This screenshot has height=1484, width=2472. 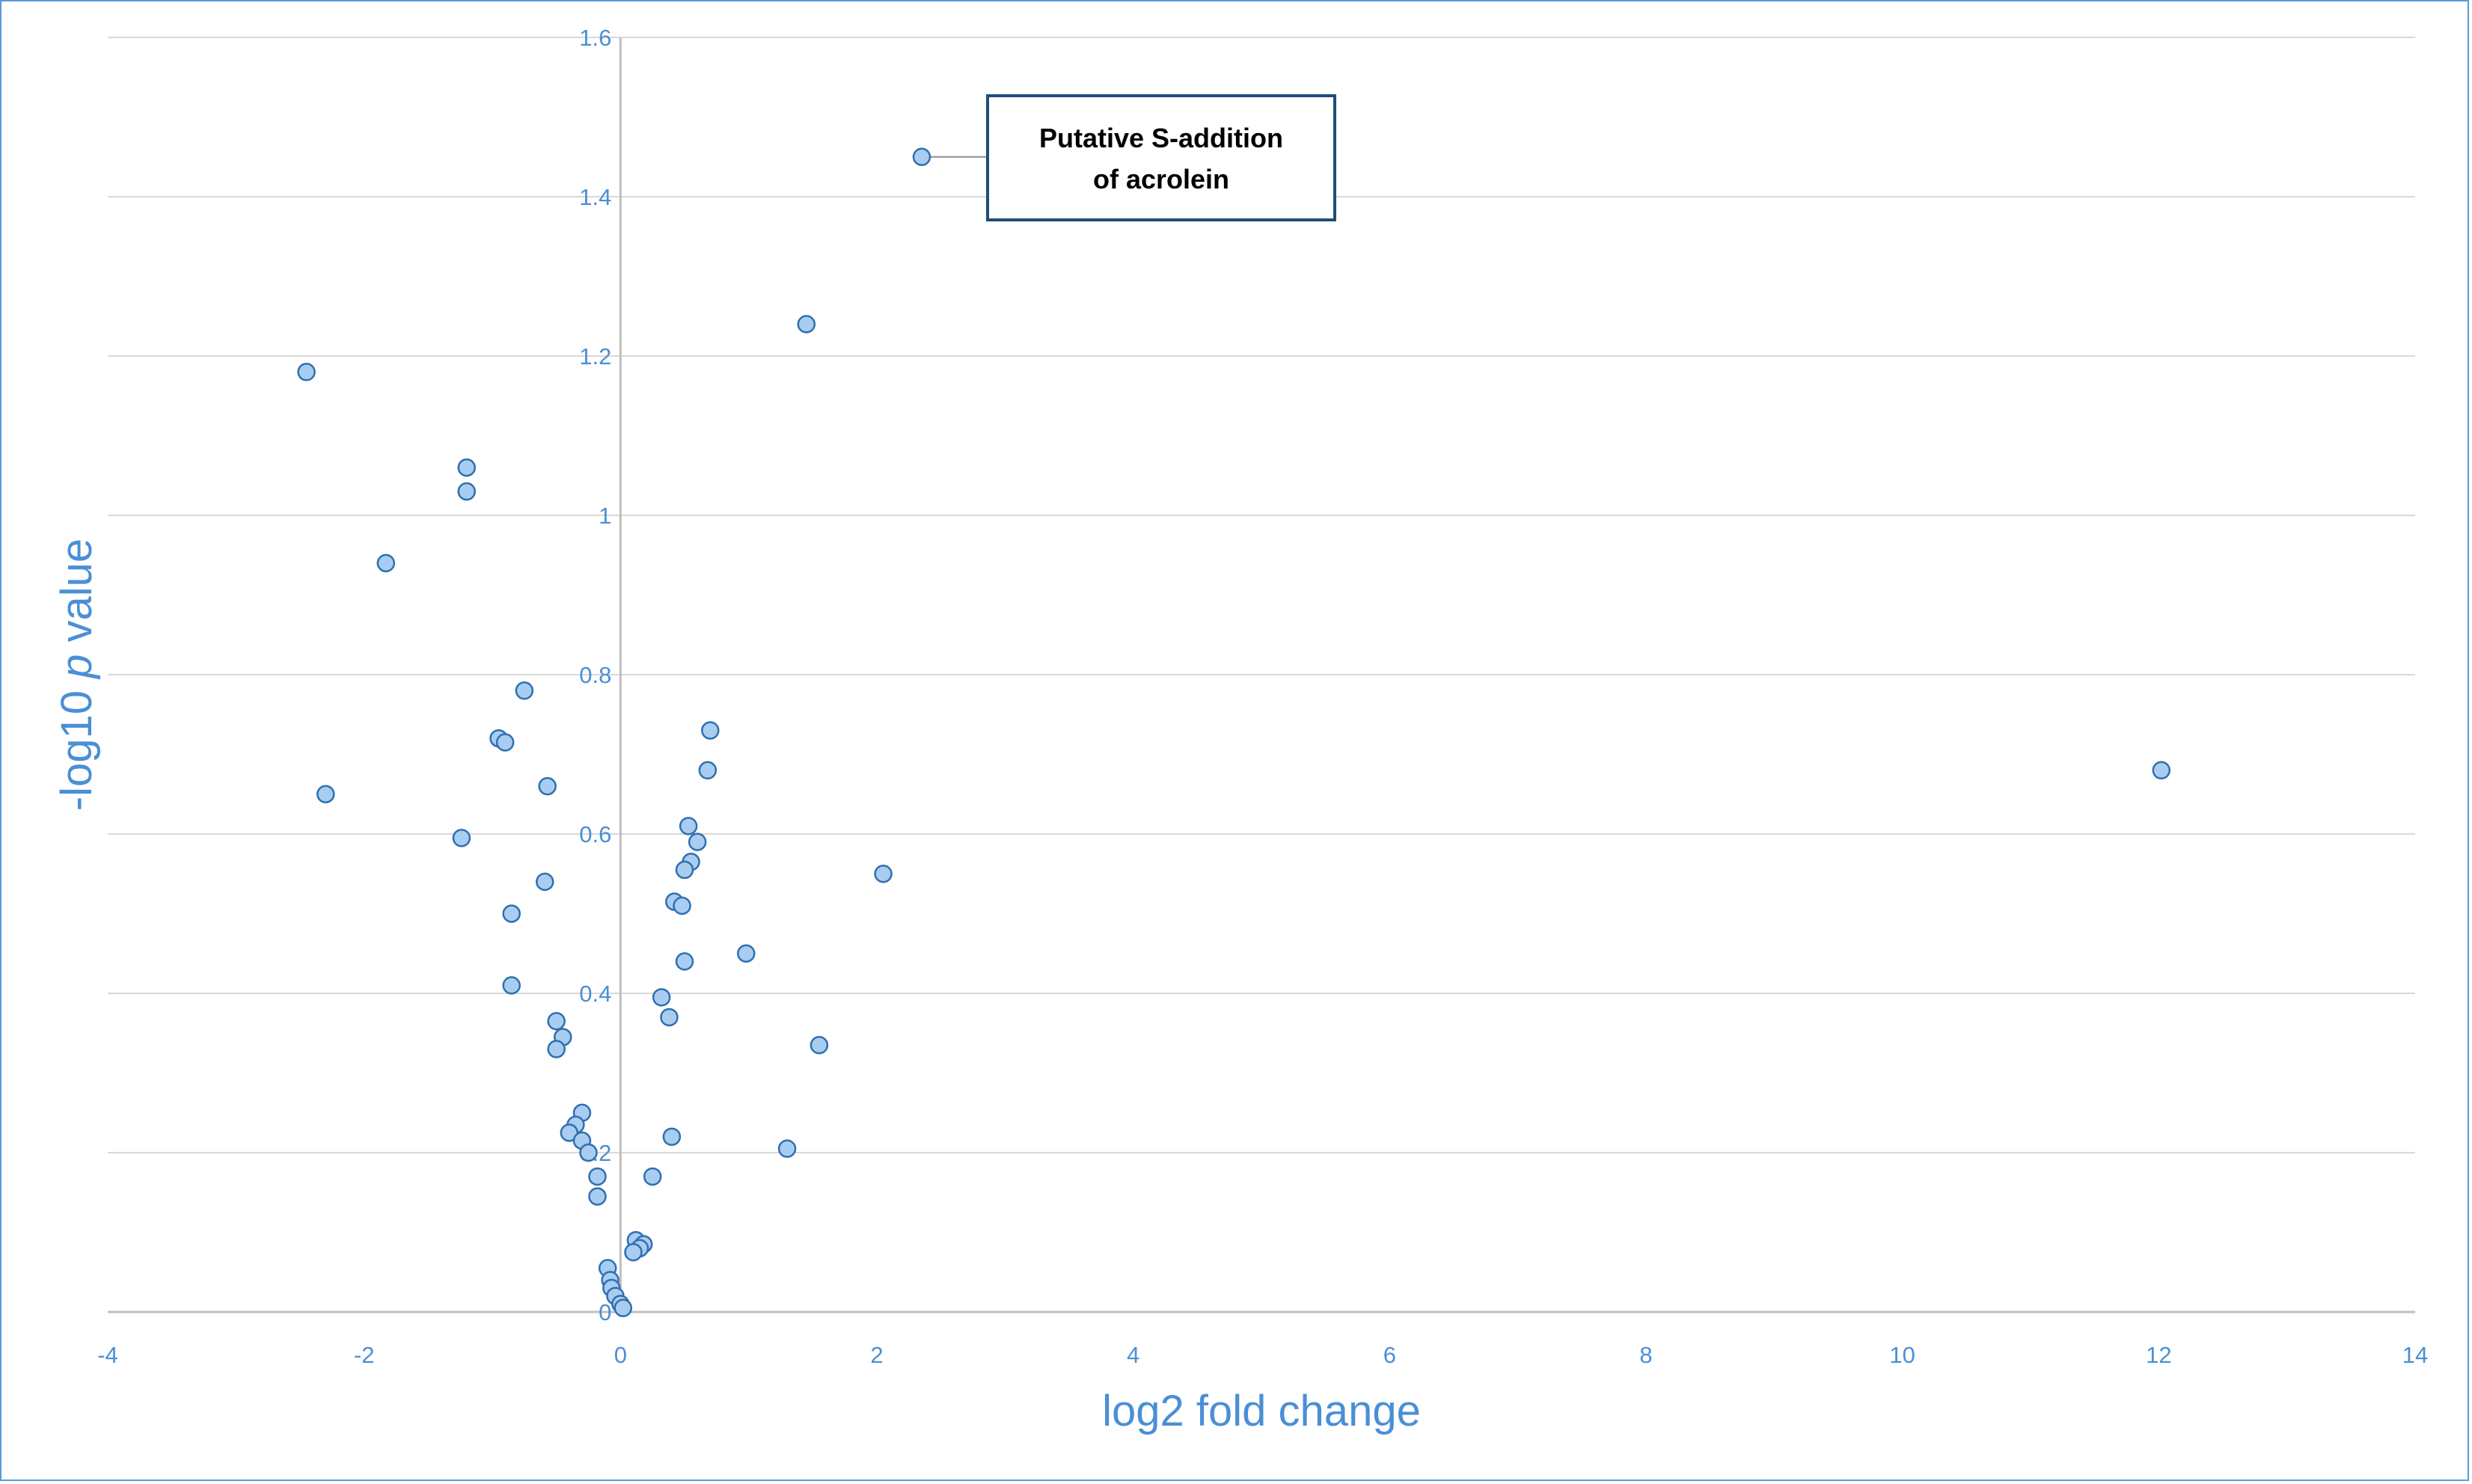 What do you see at coordinates (605, 516) in the screenshot?
I see `y-tick-label: 1` at bounding box center [605, 516].